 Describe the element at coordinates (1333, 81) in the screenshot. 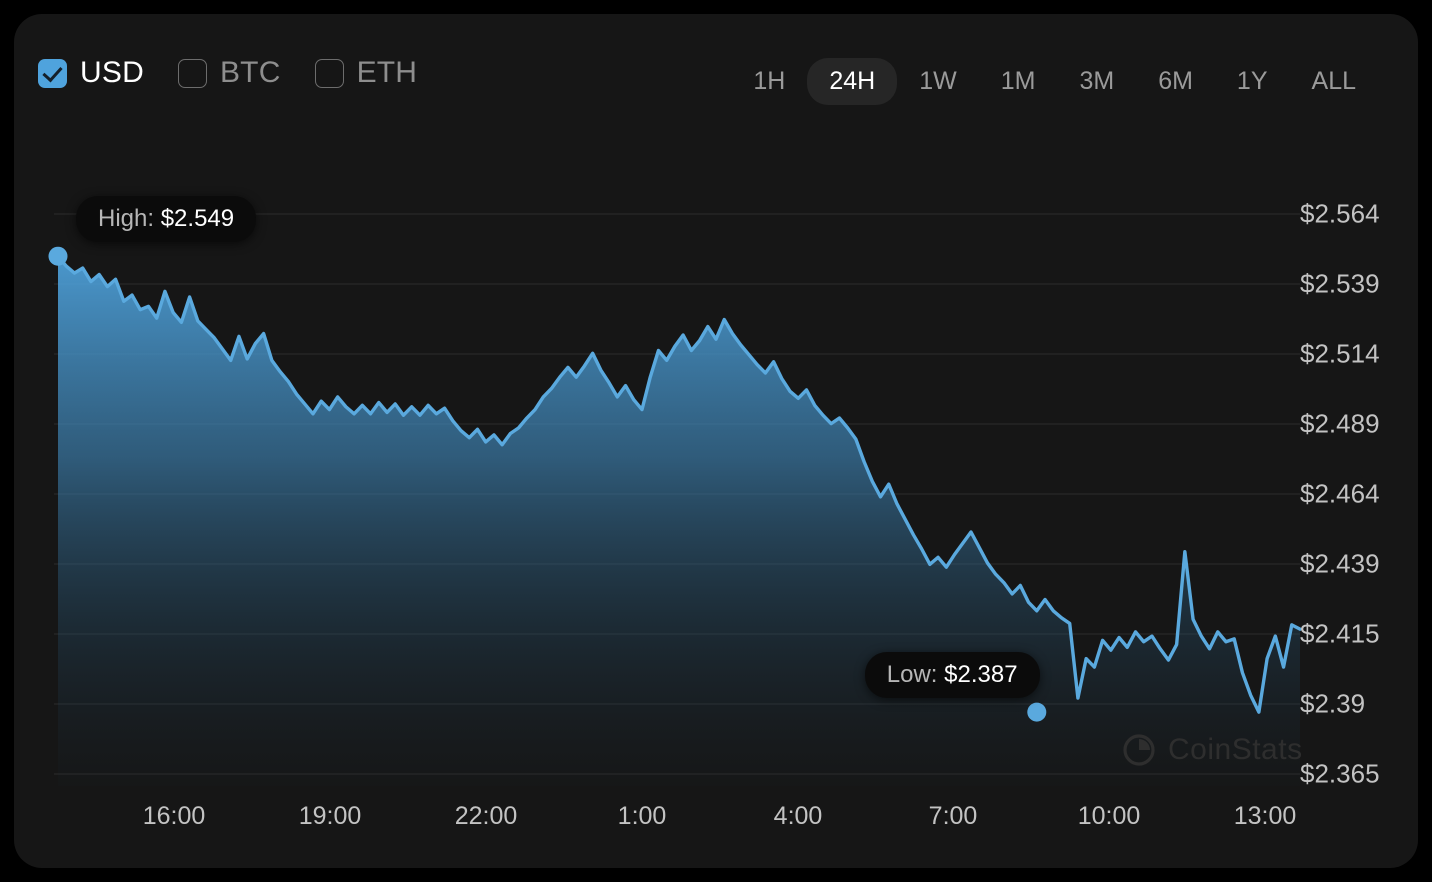

I see `range-button-all: ALL` at that location.